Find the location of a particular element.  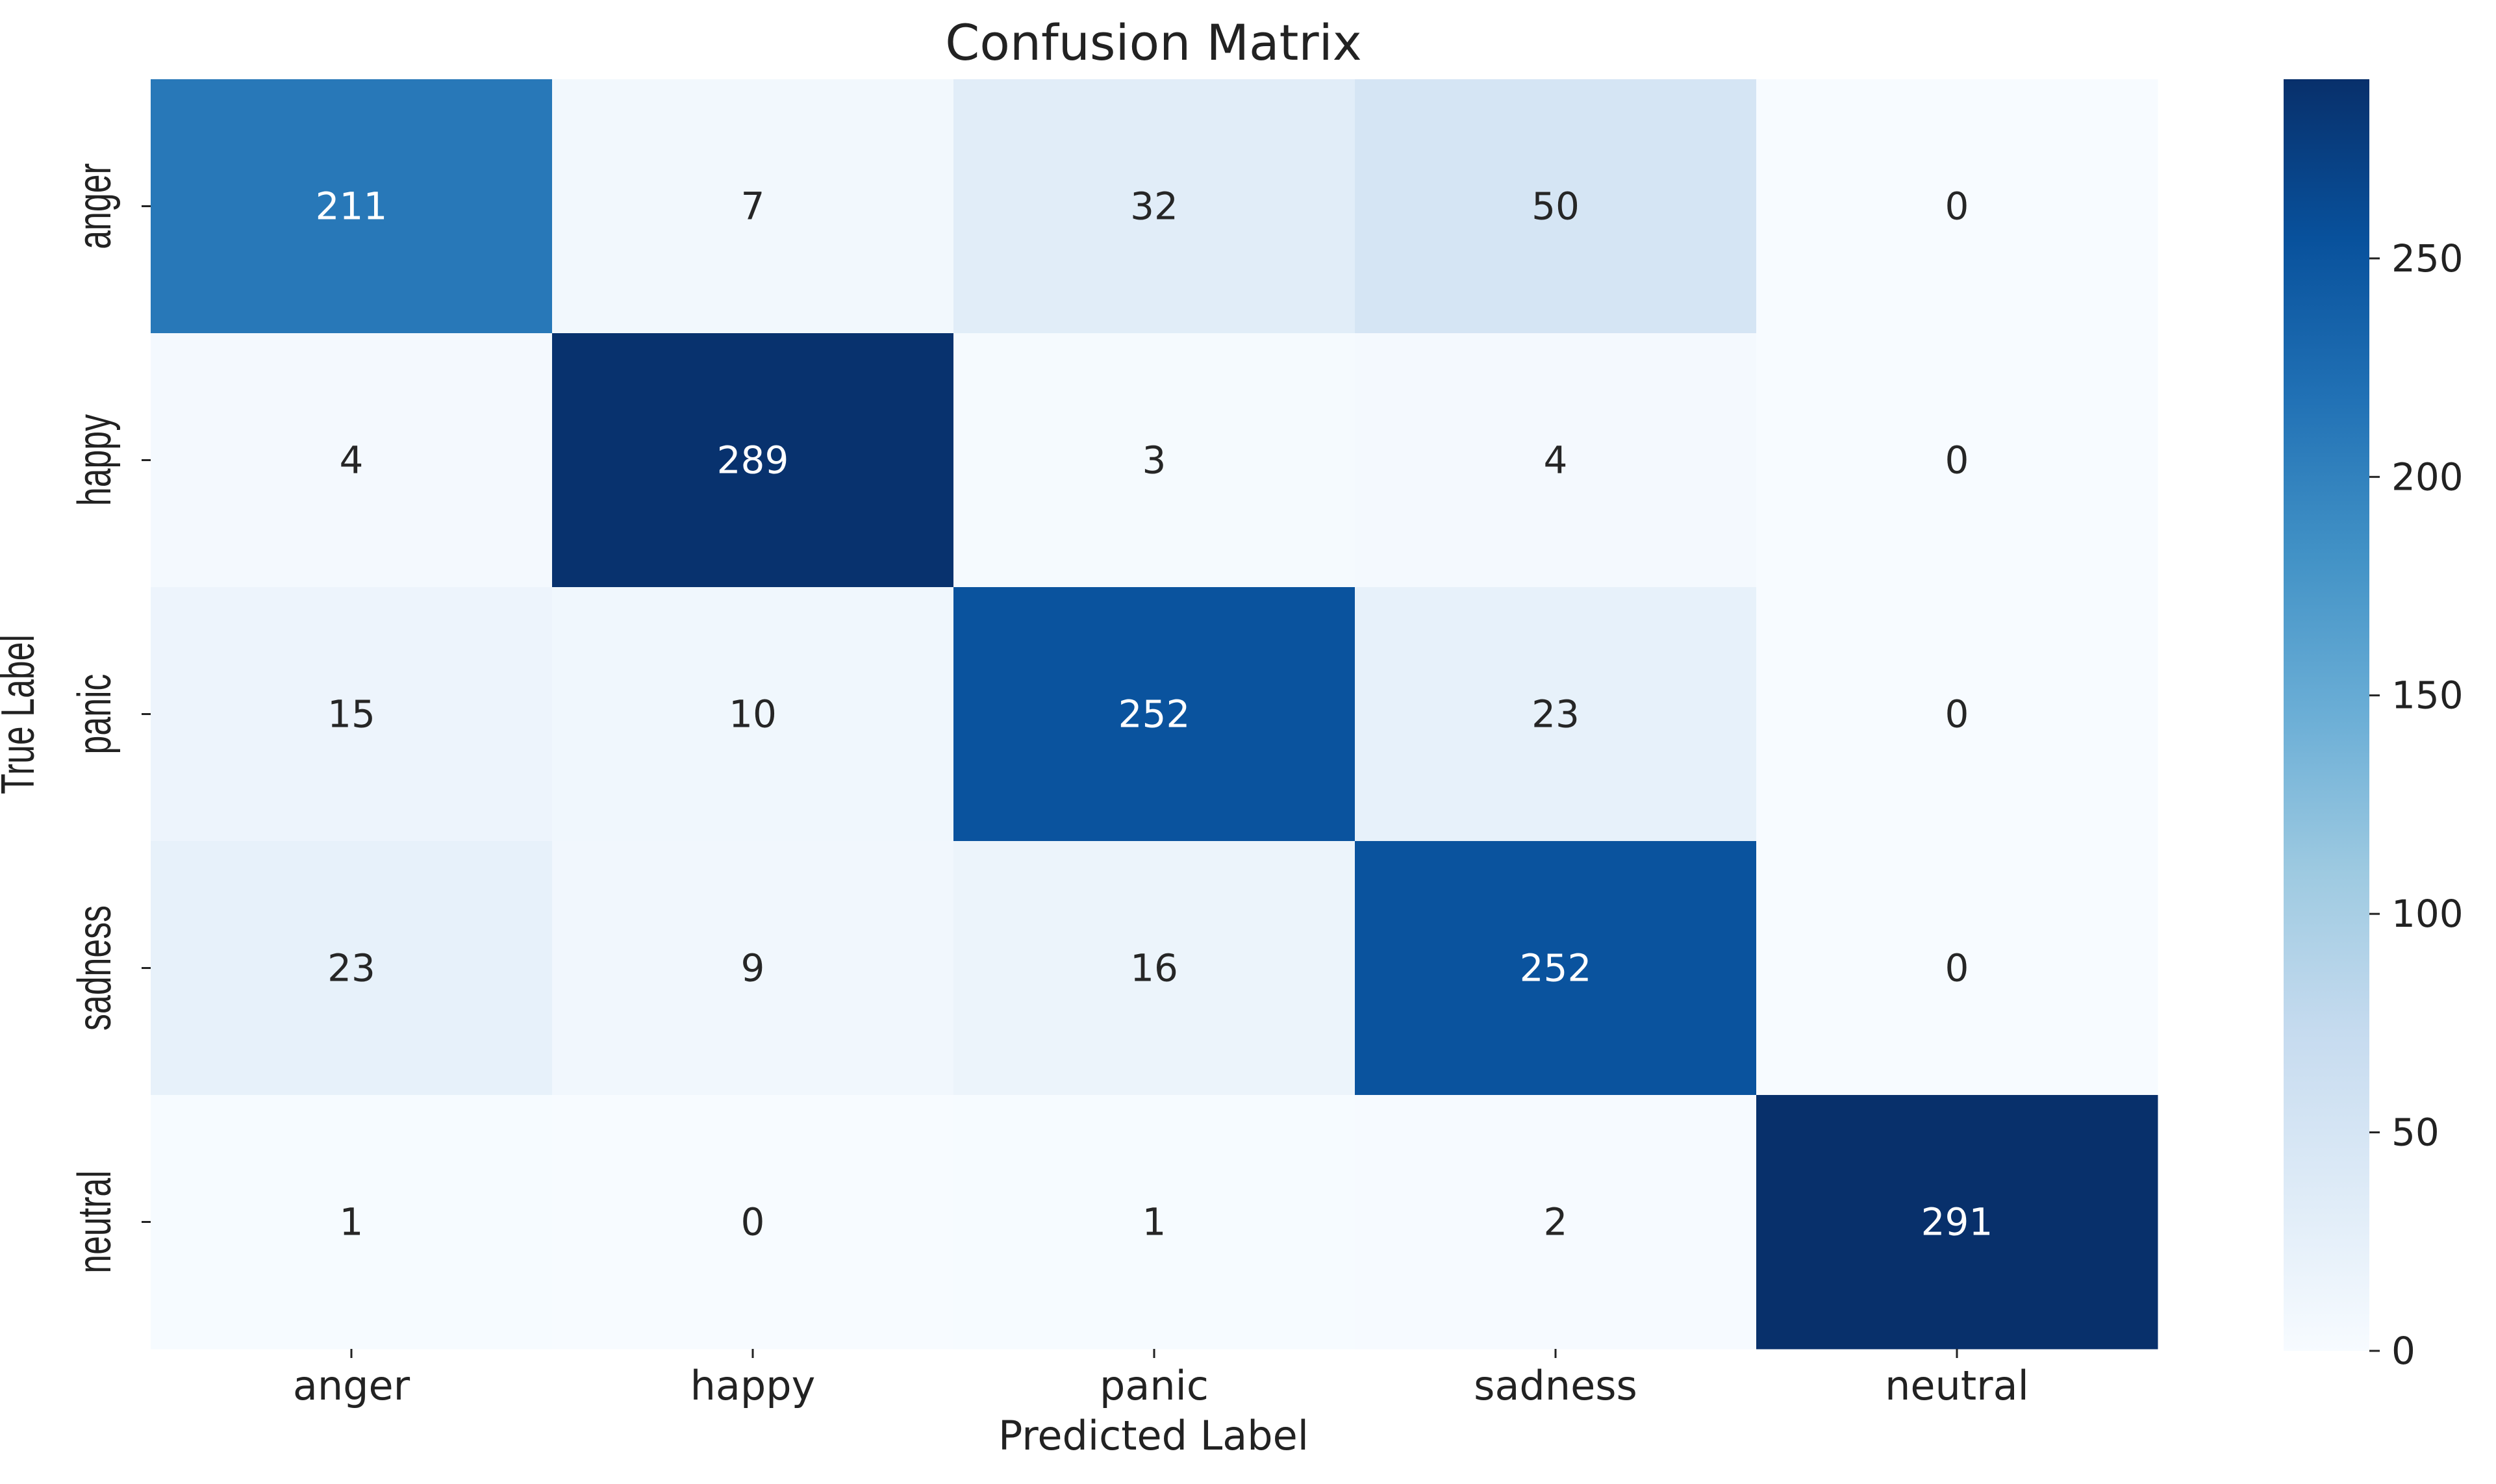

cell-value-label: 50 is located at coordinates (1556, 207).